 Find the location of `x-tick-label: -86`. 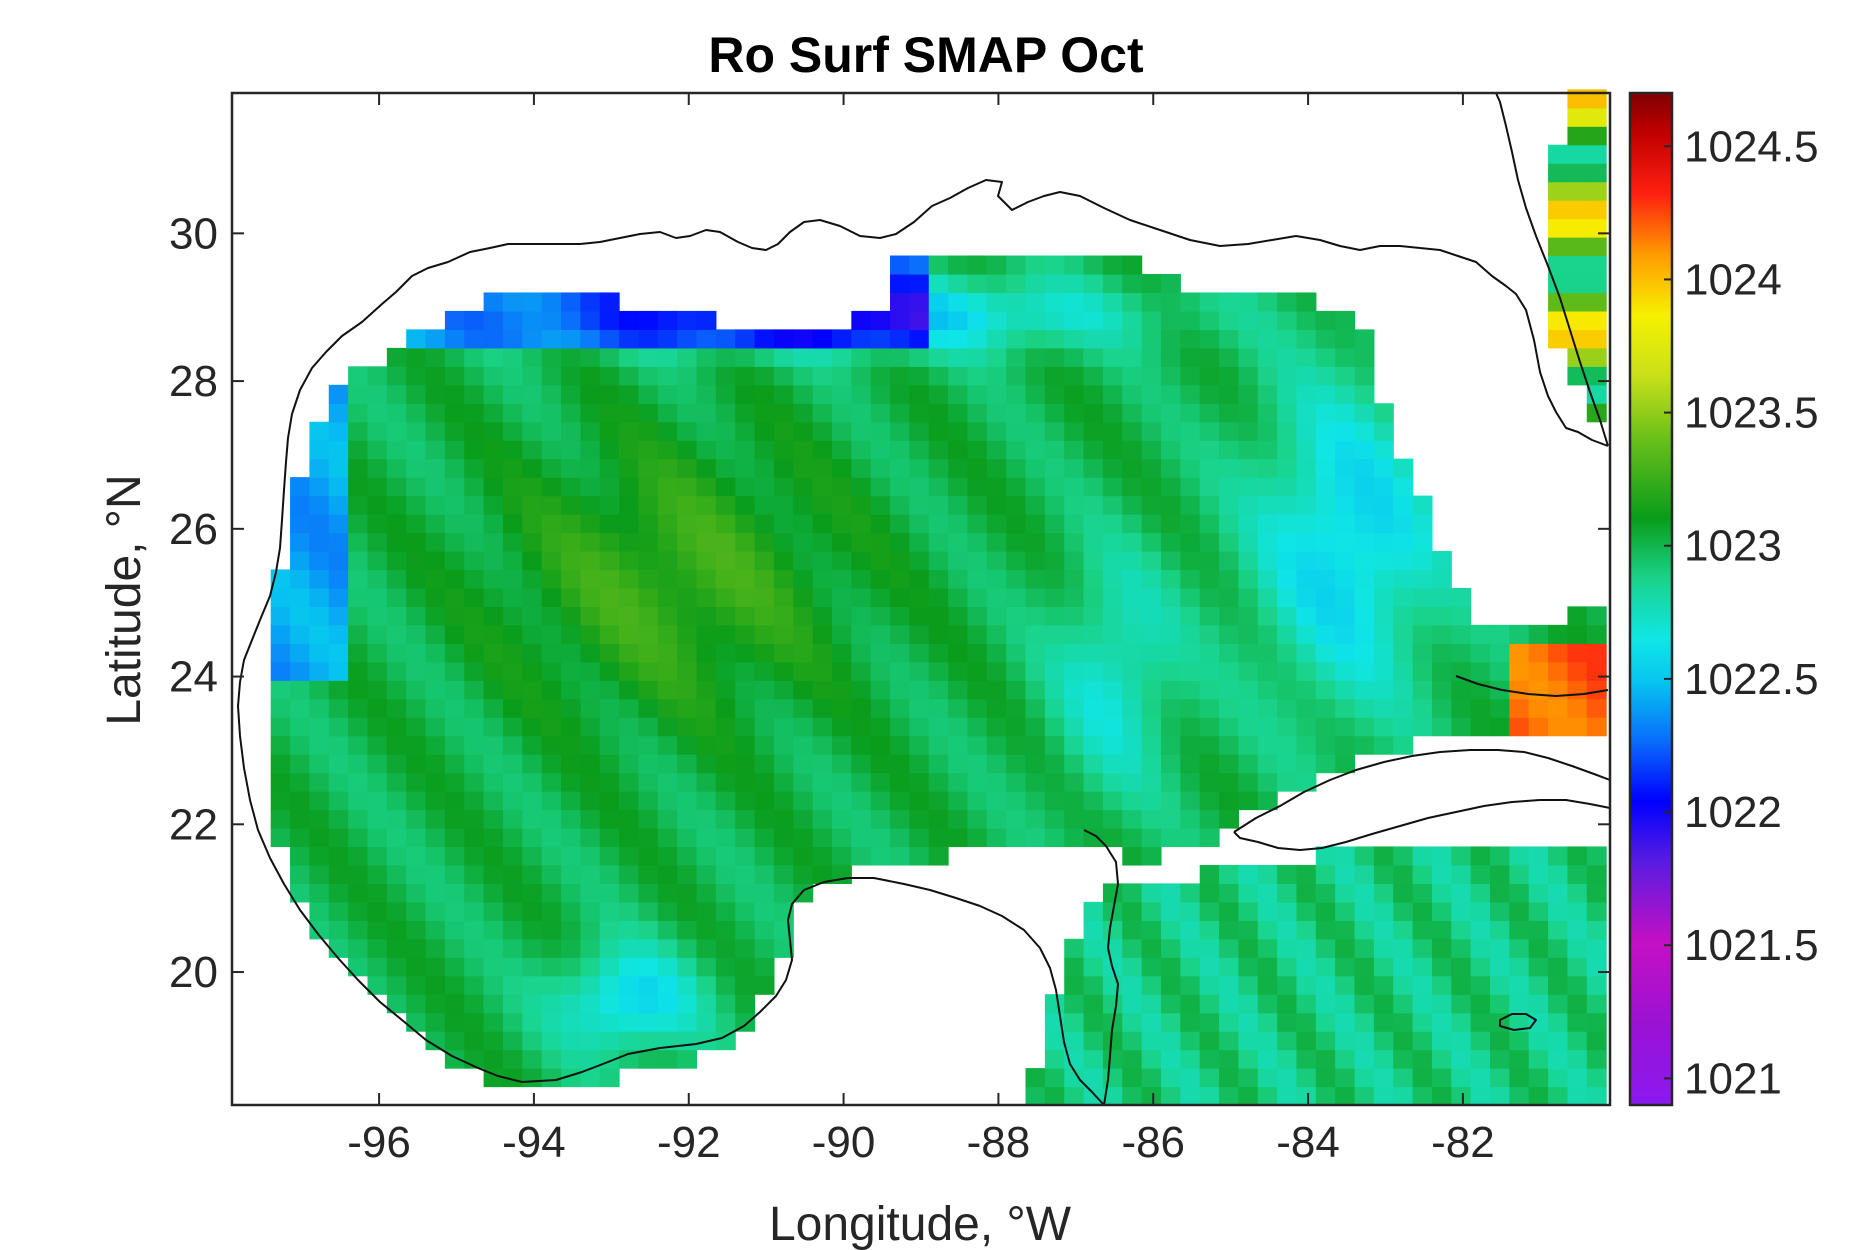

x-tick-label: -86 is located at coordinates (1153, 1142).